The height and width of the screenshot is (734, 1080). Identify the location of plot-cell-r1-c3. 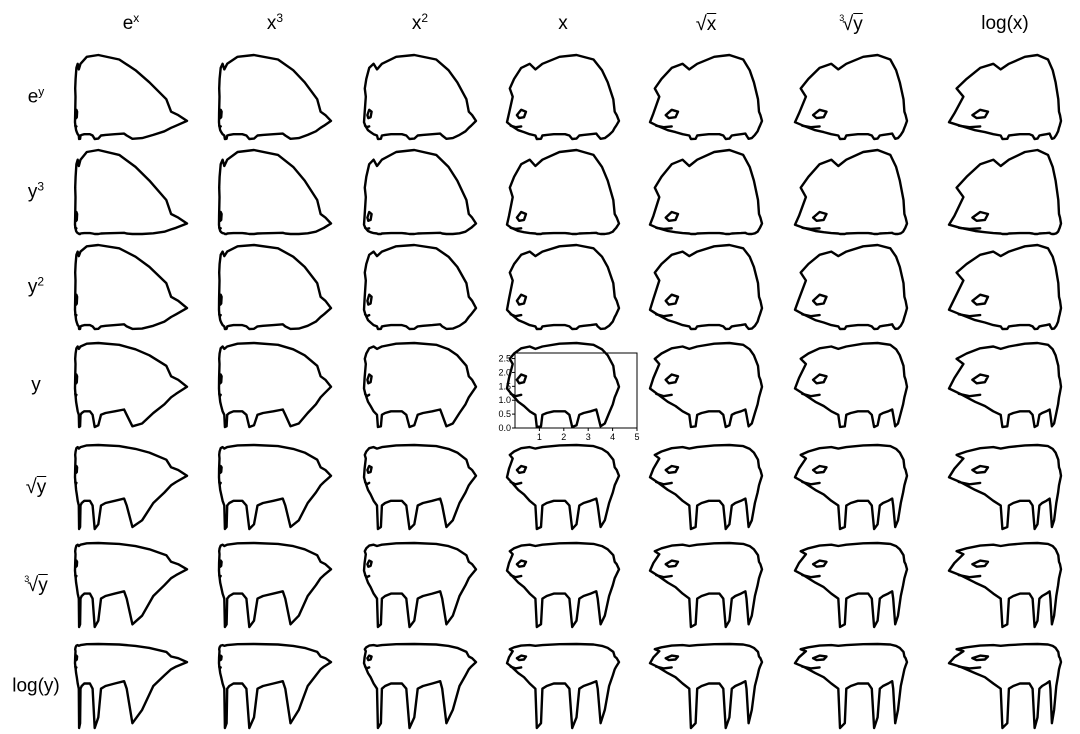
(420, 97).